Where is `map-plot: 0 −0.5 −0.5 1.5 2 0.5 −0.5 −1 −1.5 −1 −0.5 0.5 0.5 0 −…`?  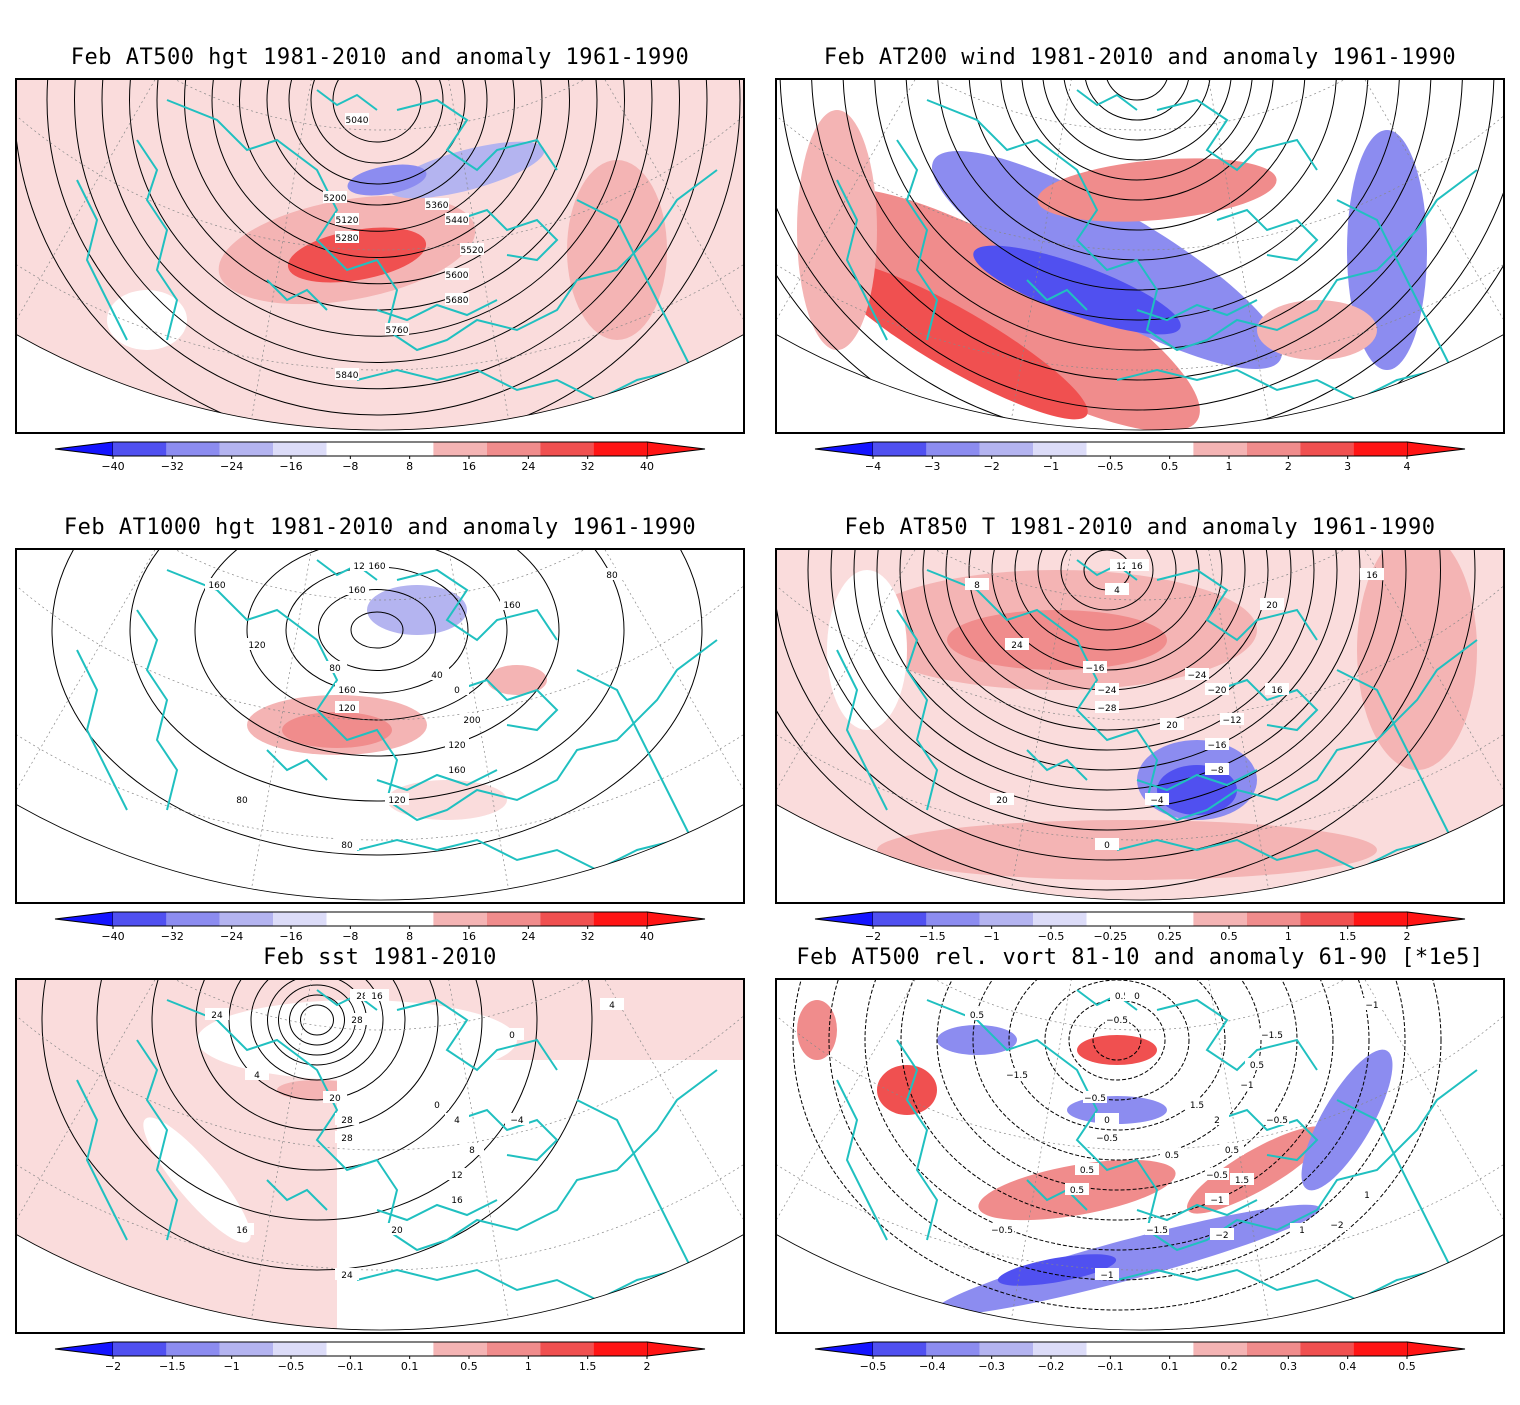 map-plot: 0 −0.5 −0.5 1.5 2 0.5 −0.5 −1 −1.5 −1 −0.5 0.5 0.5 0 −… is located at coordinates (1140, 1156).